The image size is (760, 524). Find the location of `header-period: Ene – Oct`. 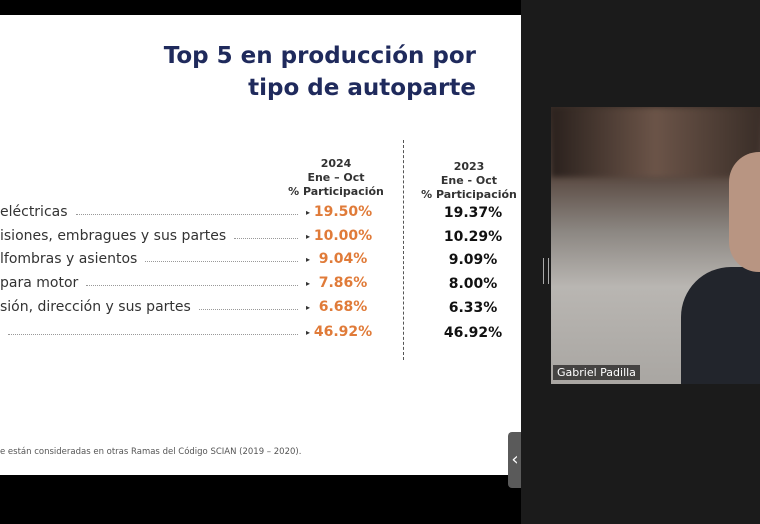

header-period: Ene – Oct is located at coordinates (336, 177).